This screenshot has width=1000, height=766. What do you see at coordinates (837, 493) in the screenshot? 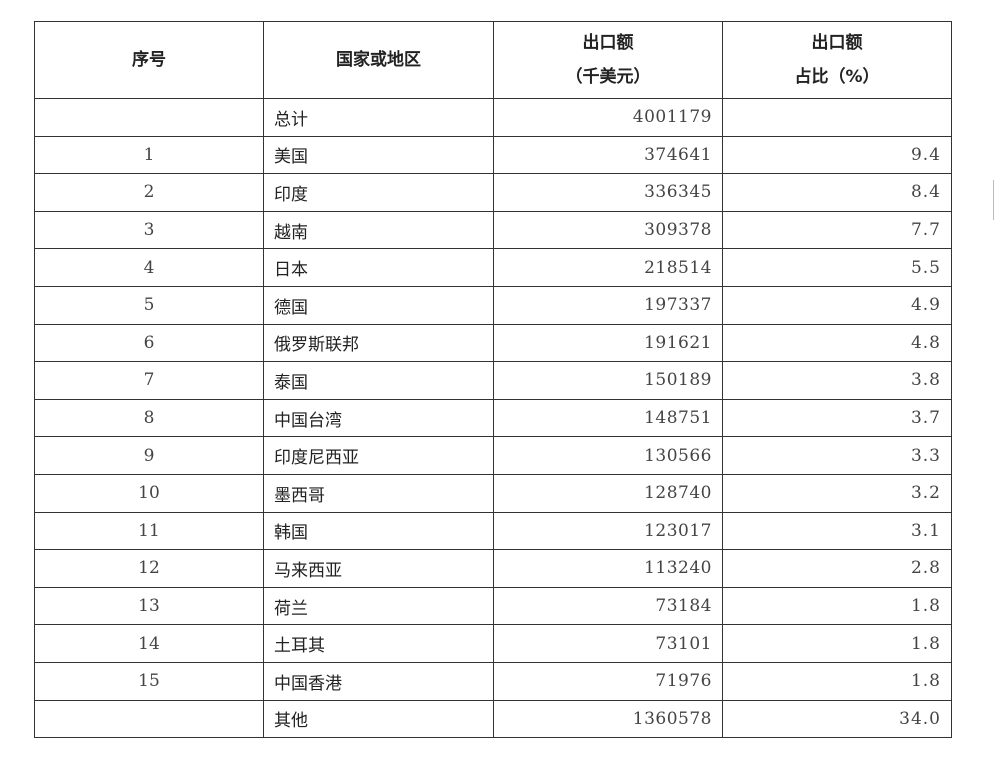
I see `row-share: 3.2` at bounding box center [837, 493].